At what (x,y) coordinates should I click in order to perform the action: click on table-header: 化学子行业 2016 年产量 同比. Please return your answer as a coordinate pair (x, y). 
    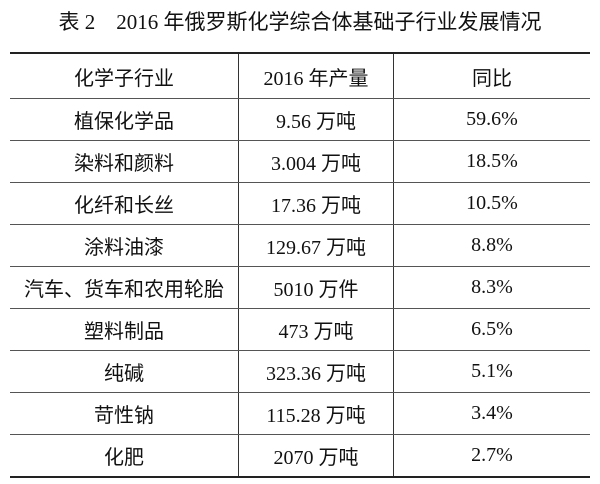
    Looking at the image, I should click on (300, 75).